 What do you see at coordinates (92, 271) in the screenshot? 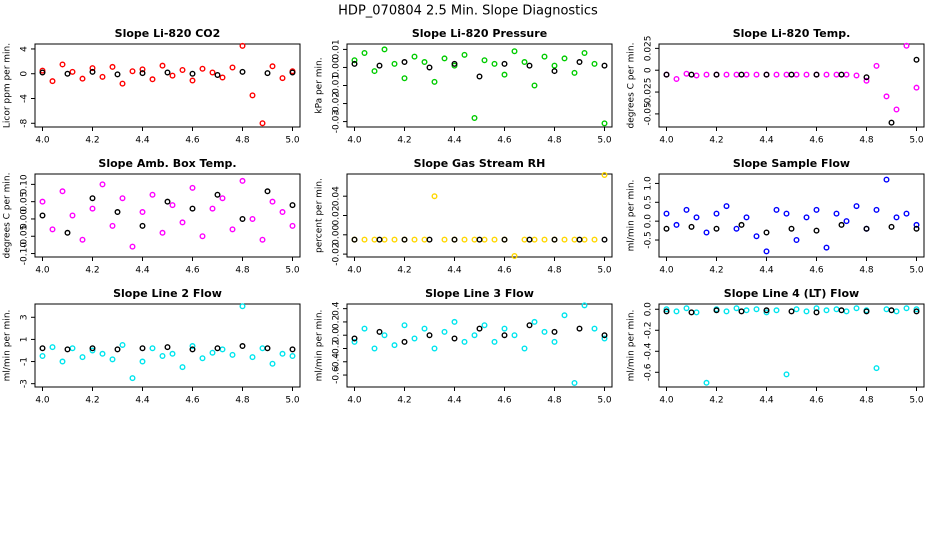
I see `x-tick-label: 4.2` at bounding box center [92, 271].